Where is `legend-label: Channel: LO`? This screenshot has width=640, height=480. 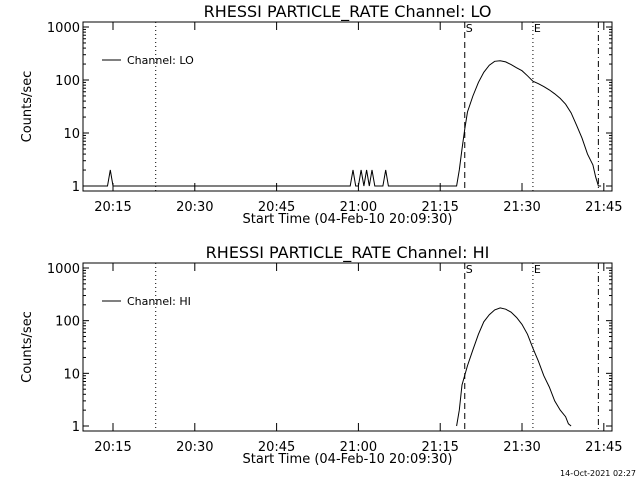
legend-label: Channel: LO is located at coordinates (160, 60).